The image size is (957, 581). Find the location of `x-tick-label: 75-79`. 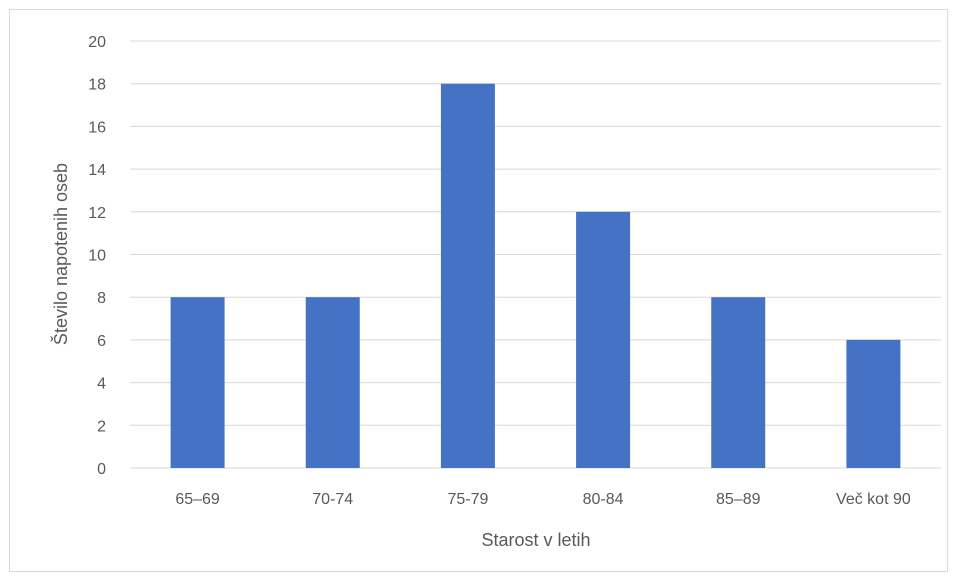

x-tick-label: 75-79 is located at coordinates (467, 499).